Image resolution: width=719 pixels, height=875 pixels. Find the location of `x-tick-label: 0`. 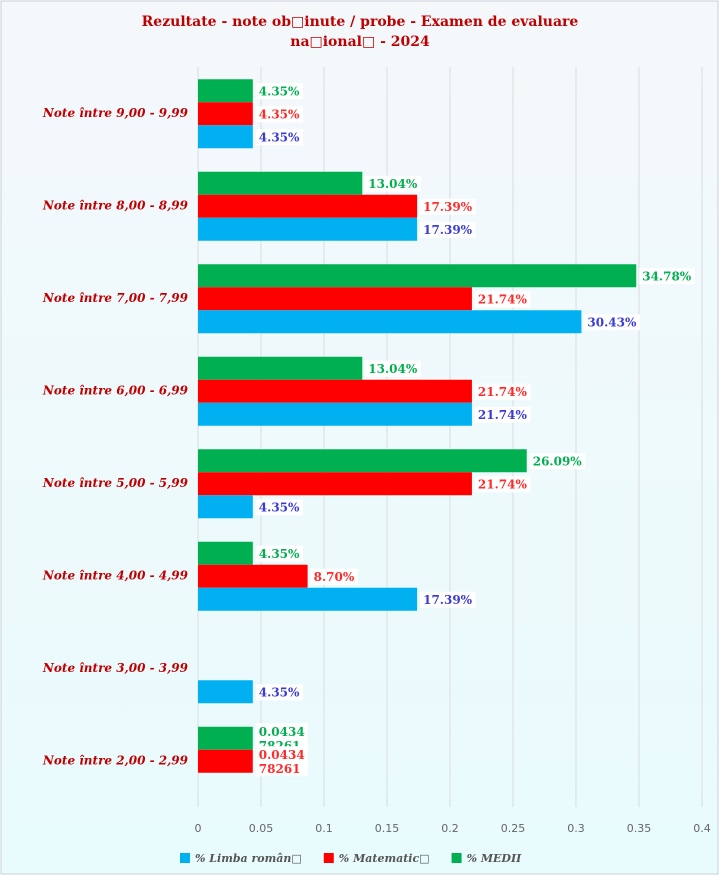

x-tick-label: 0 is located at coordinates (198, 828).